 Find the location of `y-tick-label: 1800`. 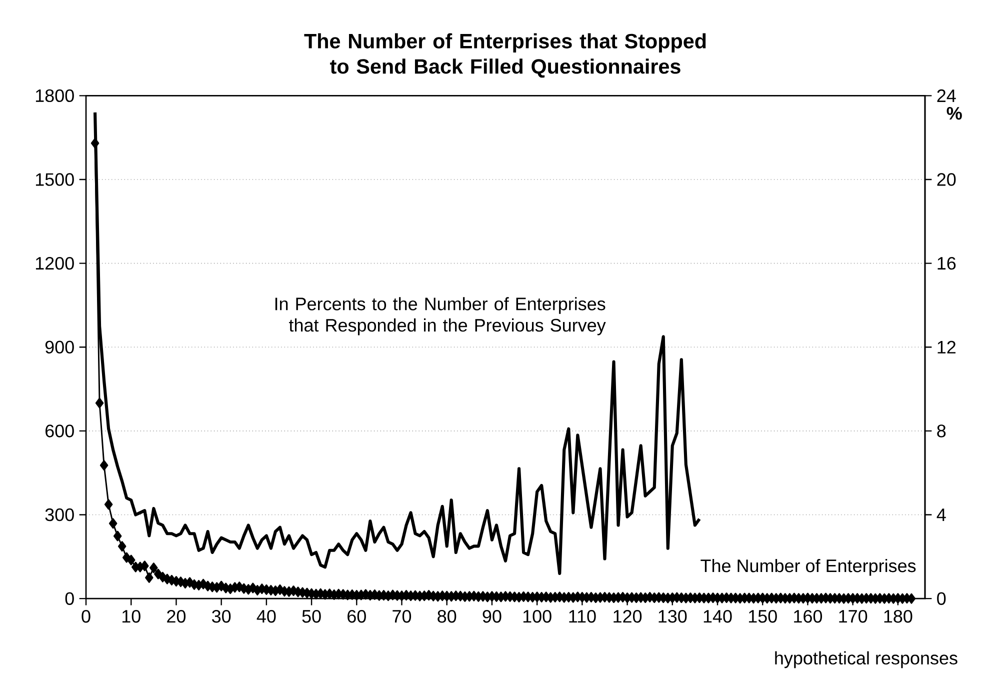

y-tick-label: 1800 is located at coordinates (55, 95).